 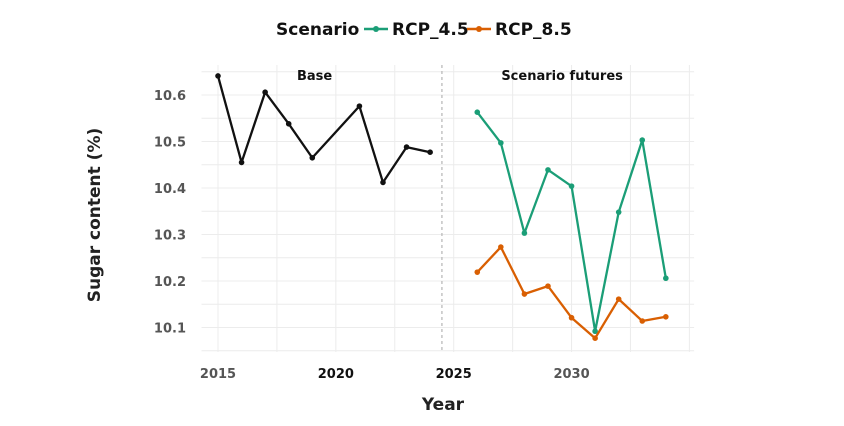 What do you see at coordinates (479, 29) in the screenshot?
I see `legend-marker-rcp85` at bounding box center [479, 29].